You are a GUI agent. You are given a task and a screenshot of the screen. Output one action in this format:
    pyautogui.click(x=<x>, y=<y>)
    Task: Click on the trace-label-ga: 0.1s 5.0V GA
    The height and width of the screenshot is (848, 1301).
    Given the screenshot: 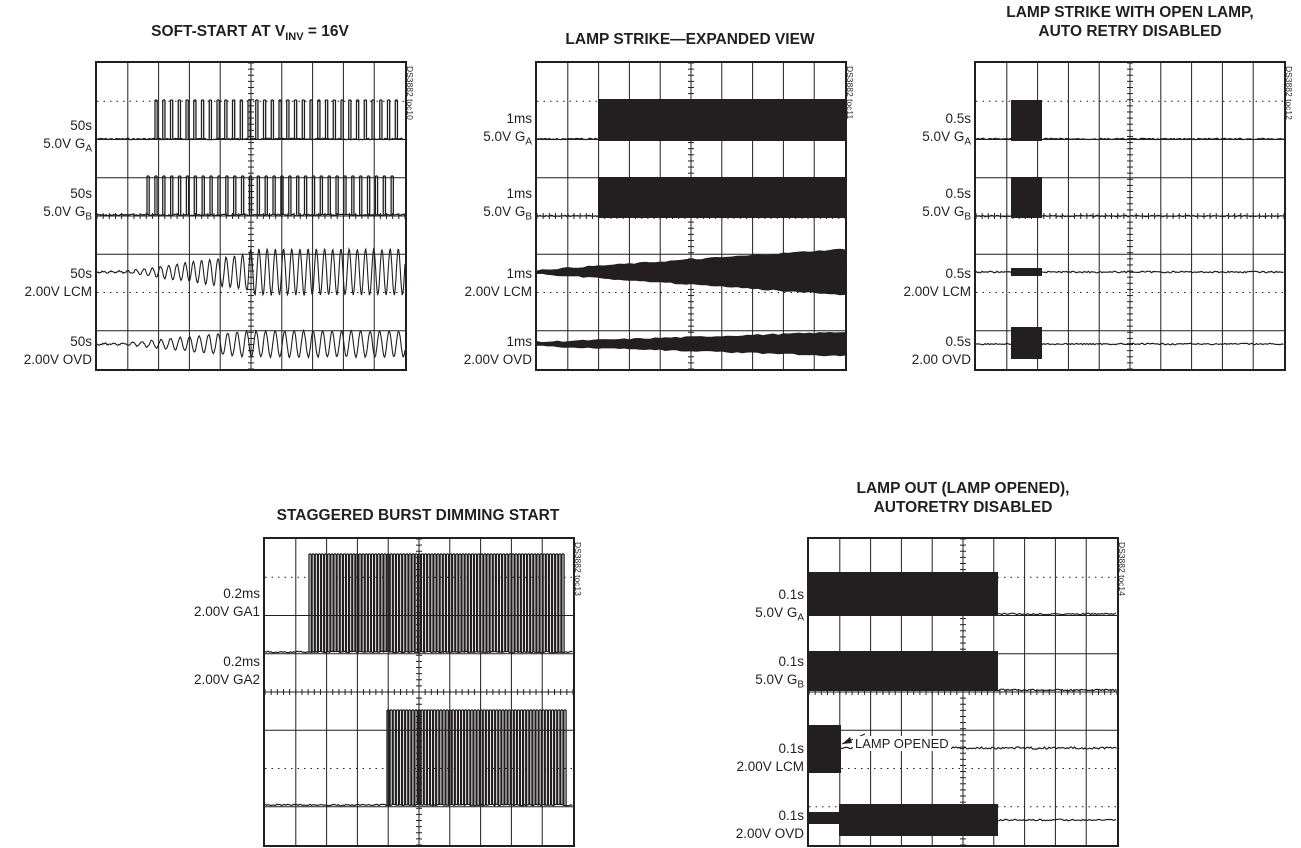 What is the action you would take?
    pyautogui.click(x=779, y=605)
    